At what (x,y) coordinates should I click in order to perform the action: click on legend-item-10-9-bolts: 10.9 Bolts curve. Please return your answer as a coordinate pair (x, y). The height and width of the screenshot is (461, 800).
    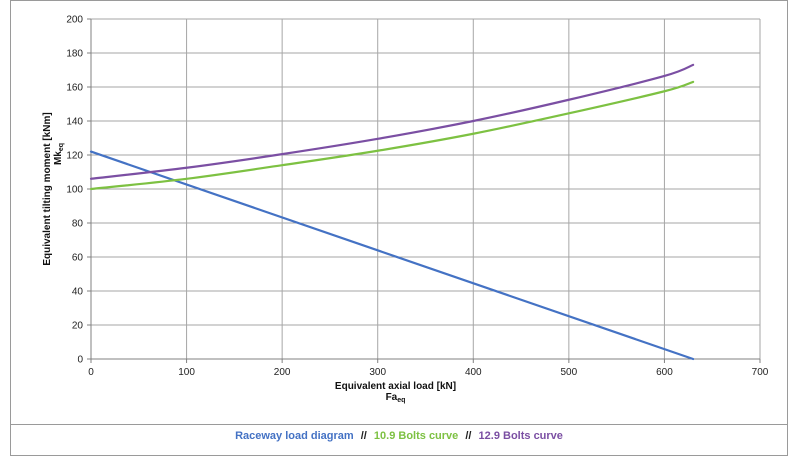
    Looking at the image, I should click on (416, 436).